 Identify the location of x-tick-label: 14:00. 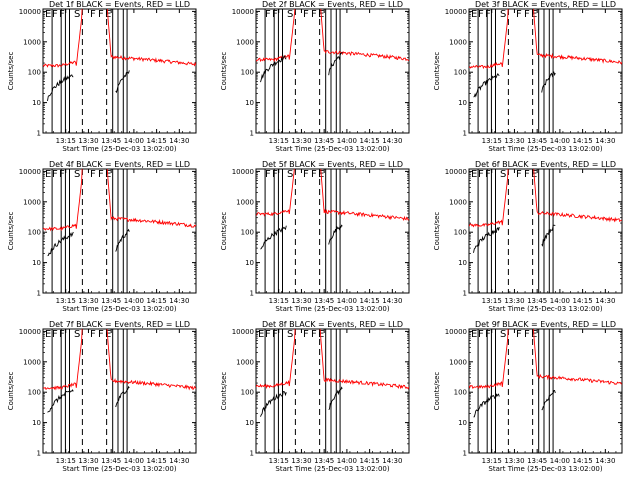
(347, 461).